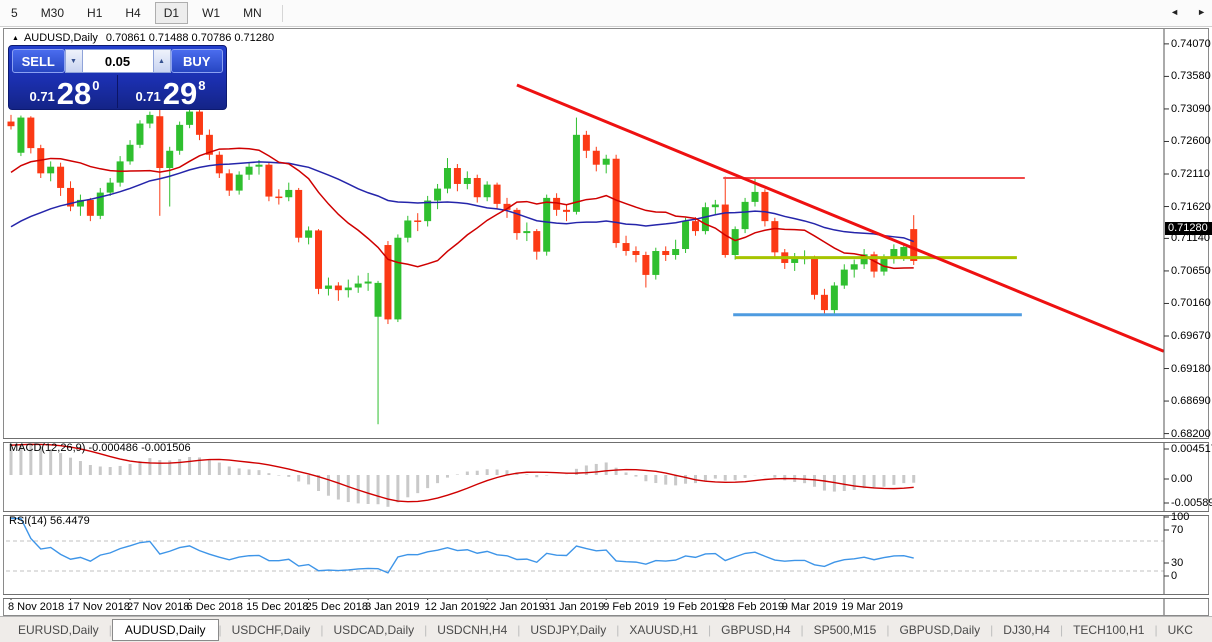  Describe the element at coordinates (1180, 517) in the screenshot. I see `indicator-tick-label: 100` at that location.